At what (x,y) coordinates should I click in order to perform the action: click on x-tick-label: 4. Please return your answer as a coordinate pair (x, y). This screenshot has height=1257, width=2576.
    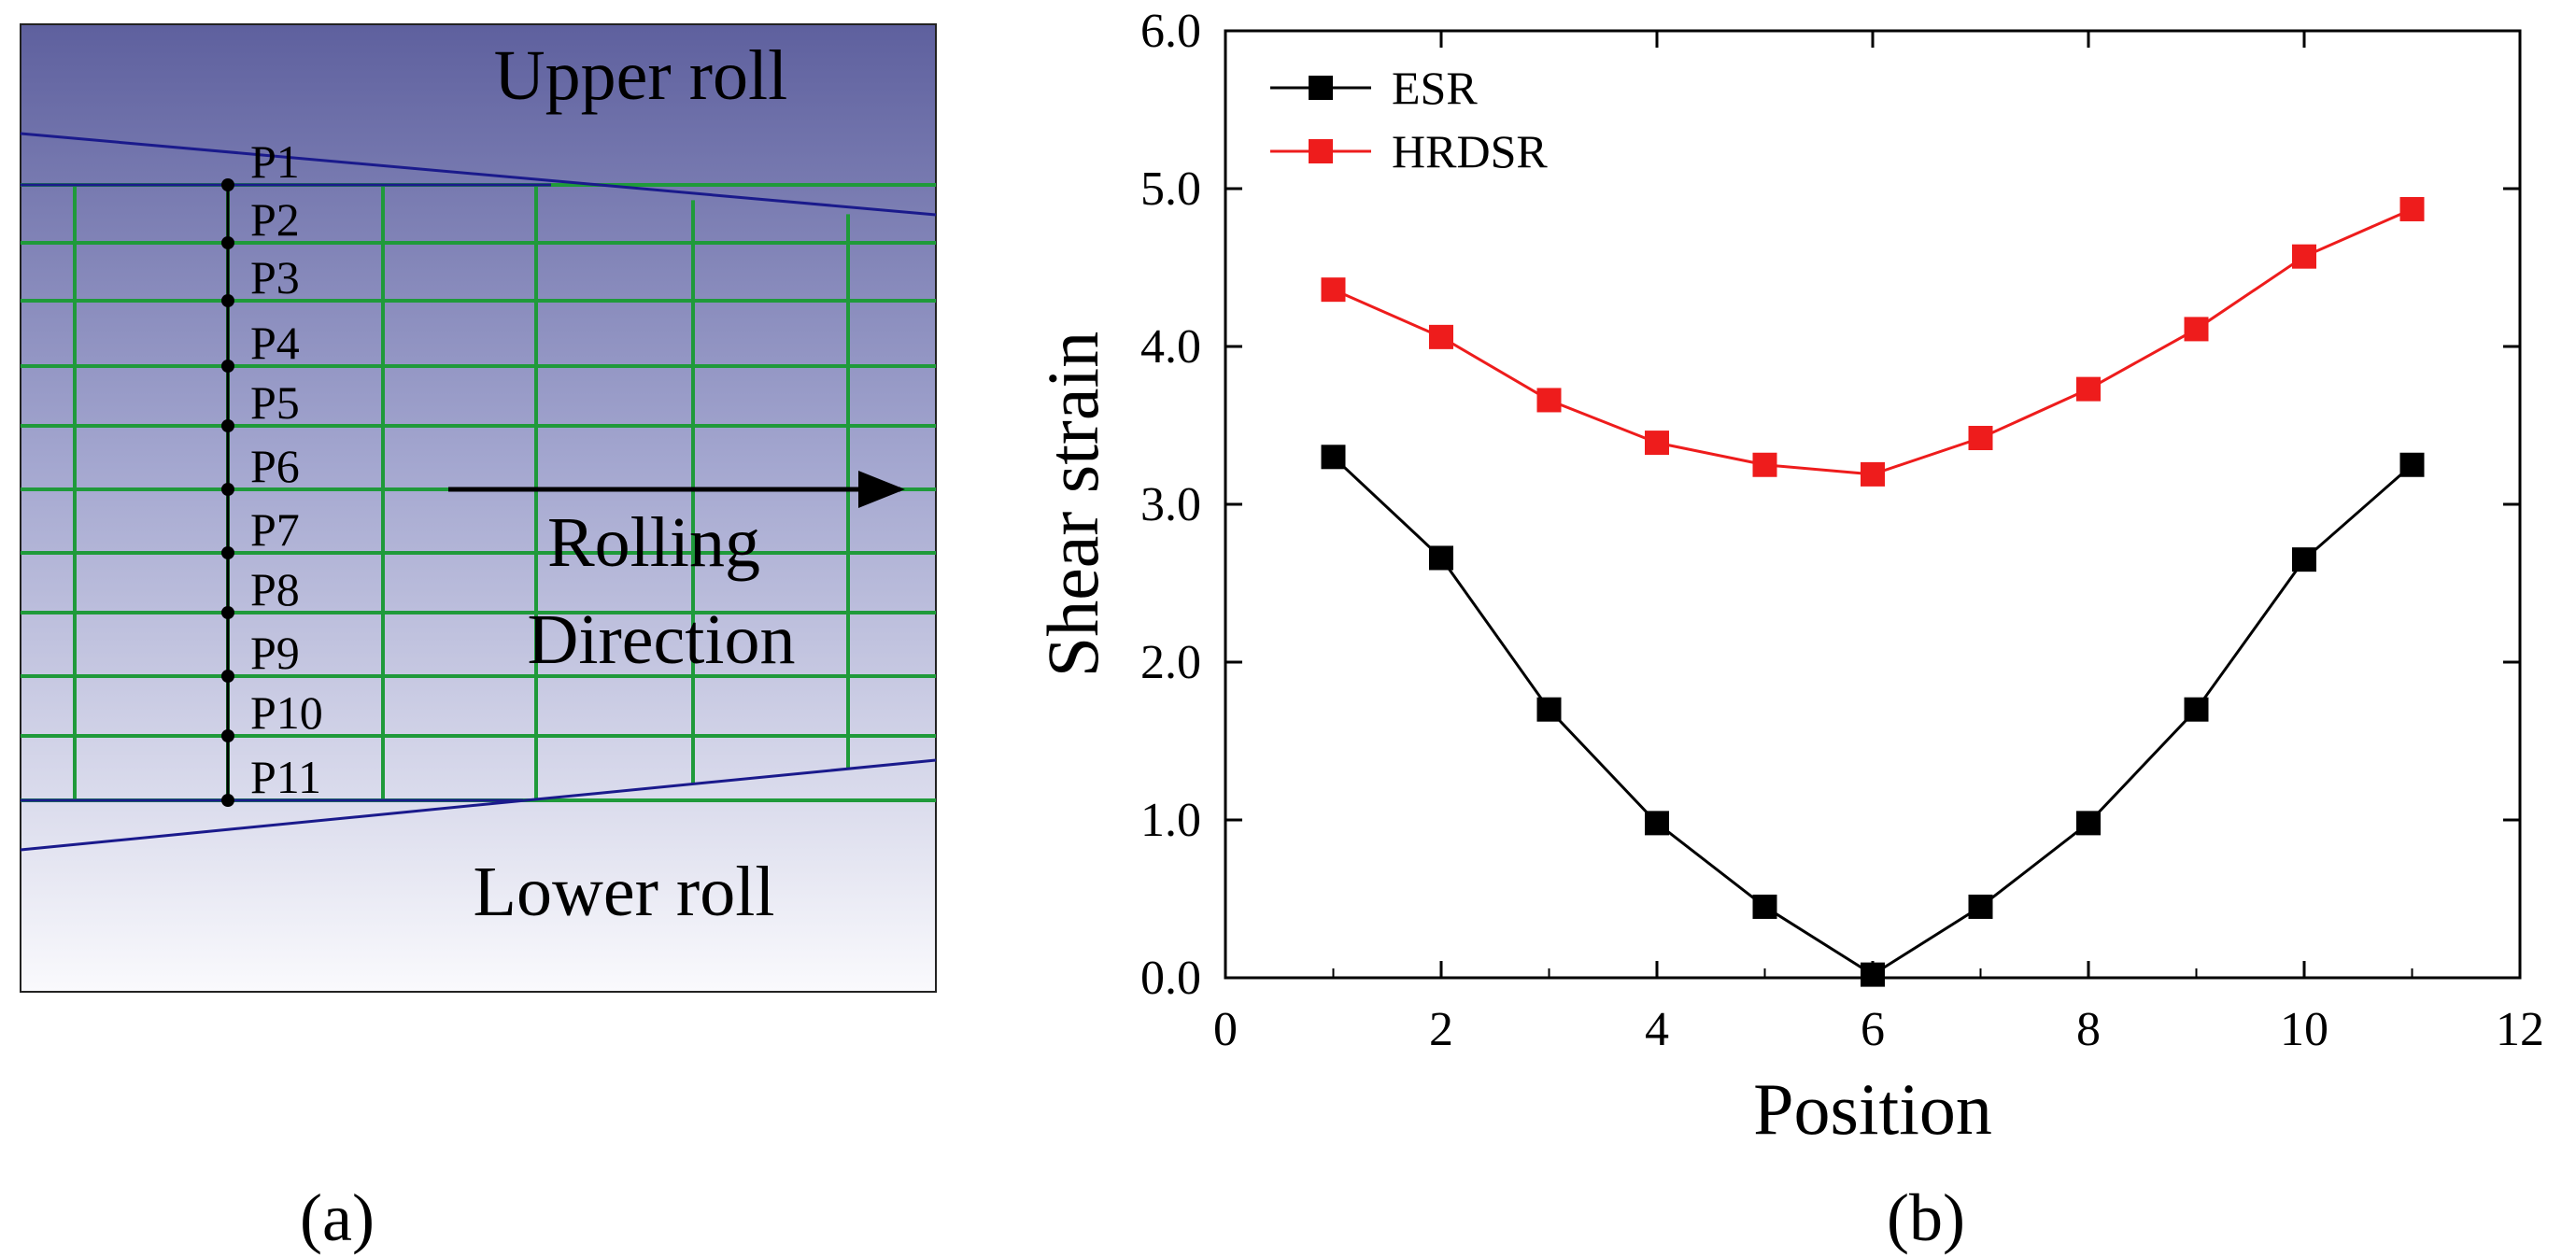
    Looking at the image, I should click on (1657, 1029).